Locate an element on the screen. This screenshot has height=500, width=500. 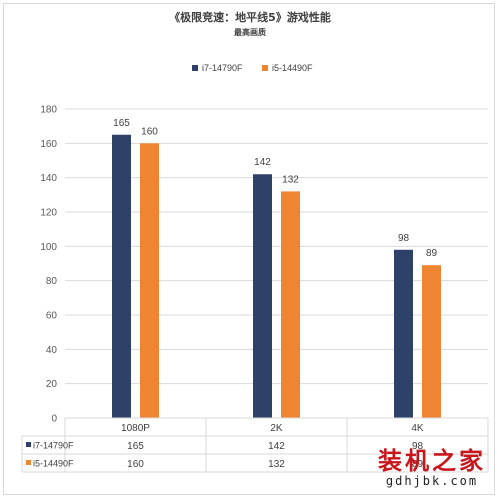
legend-item-series-2: i5-14490F is located at coordinates (287, 68).